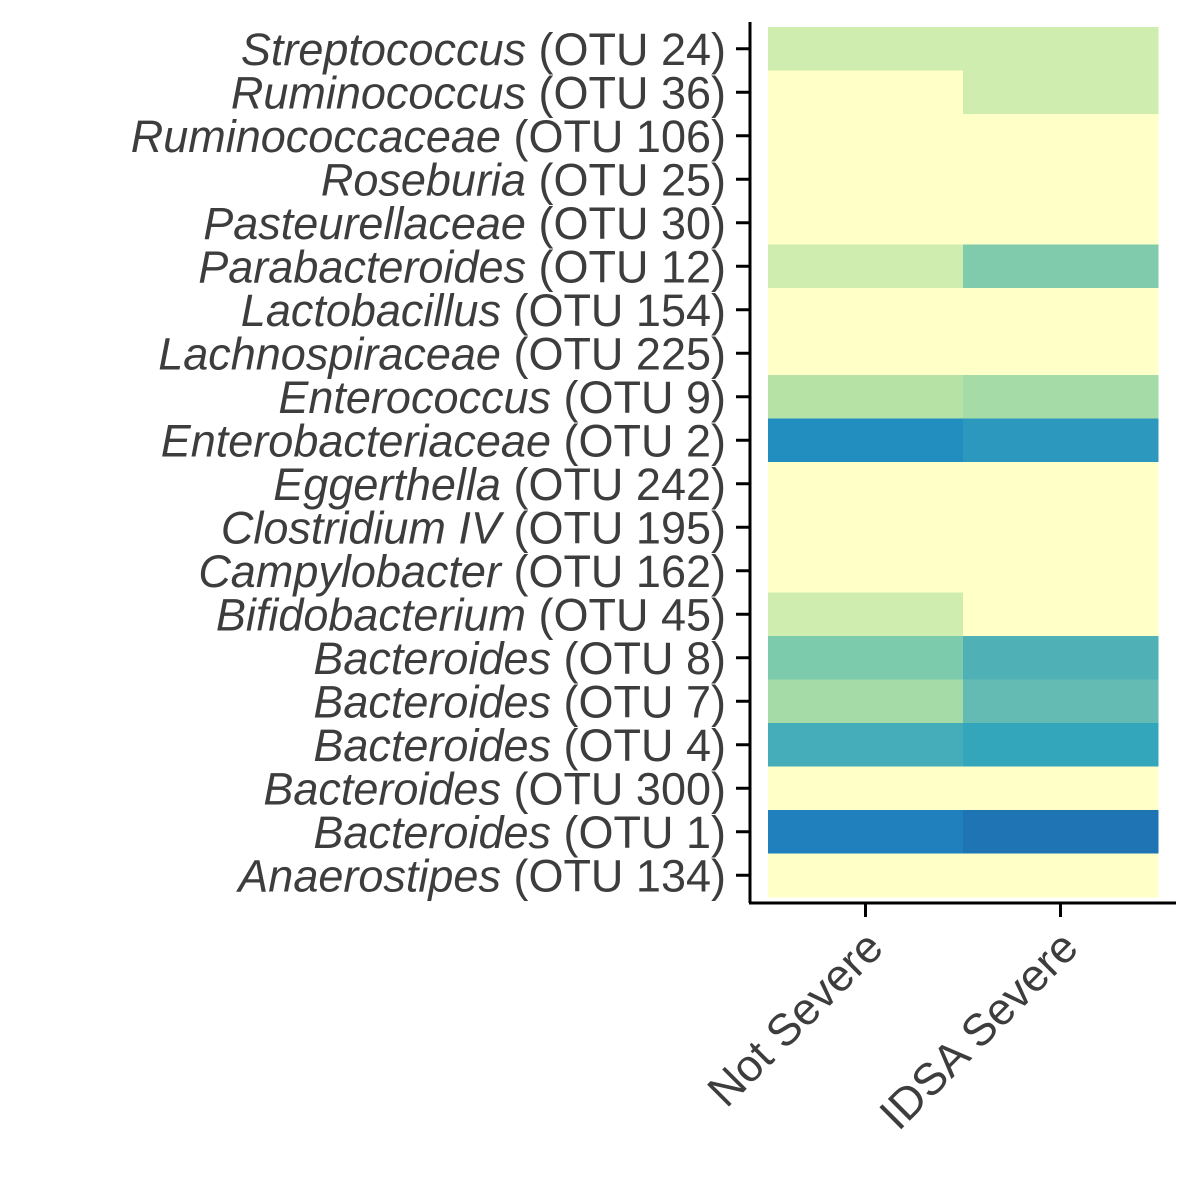 The width and height of the screenshot is (1200, 1200). What do you see at coordinates (742, 462) in the screenshot?
I see `y-axis-ticks` at bounding box center [742, 462].